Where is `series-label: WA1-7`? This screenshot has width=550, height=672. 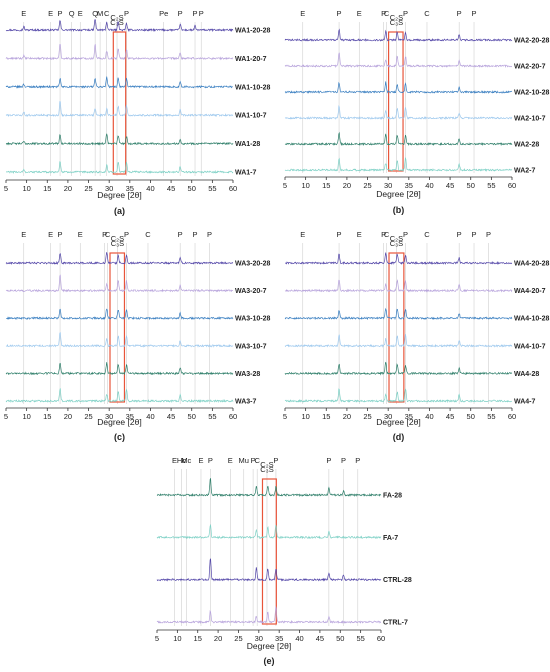
series-label: WA1-7 is located at coordinates (246, 173).